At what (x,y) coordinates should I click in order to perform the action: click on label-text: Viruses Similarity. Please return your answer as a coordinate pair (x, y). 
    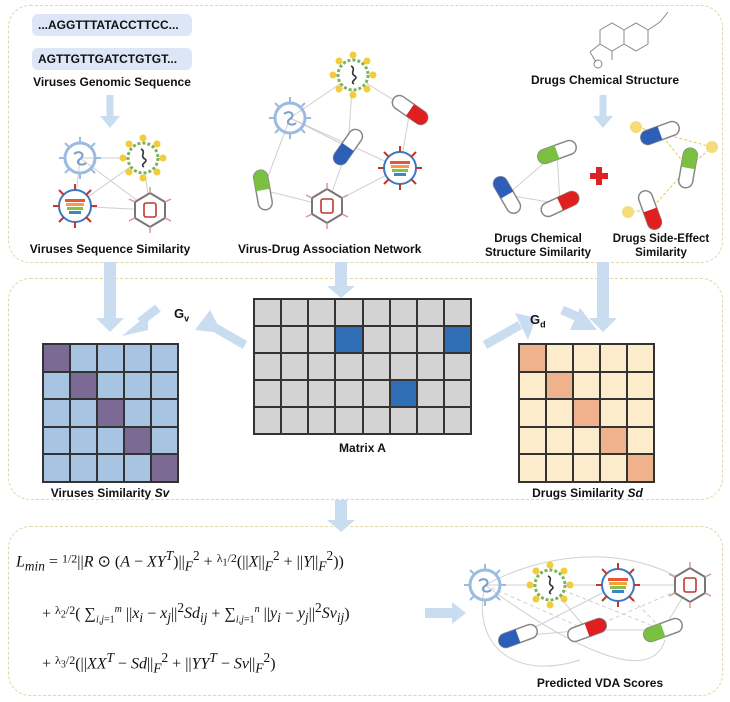
    Looking at the image, I should click on (102, 493).